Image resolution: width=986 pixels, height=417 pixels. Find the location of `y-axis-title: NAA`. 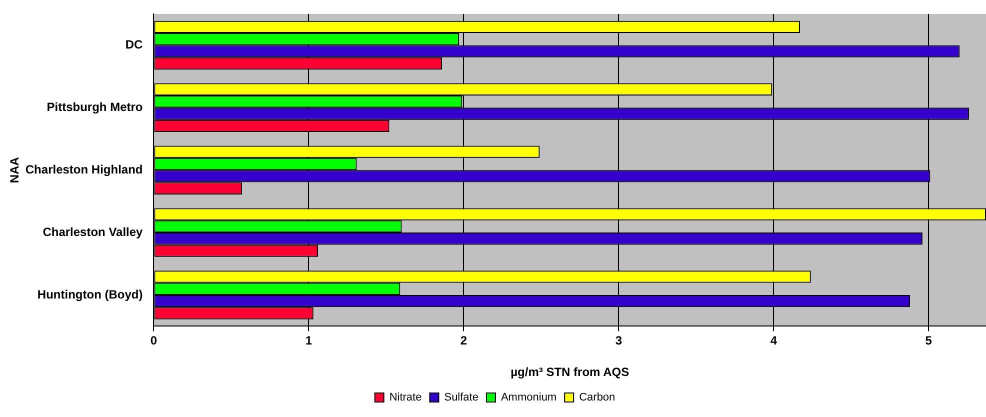

y-axis-title: NAA is located at coordinates (15, 170).